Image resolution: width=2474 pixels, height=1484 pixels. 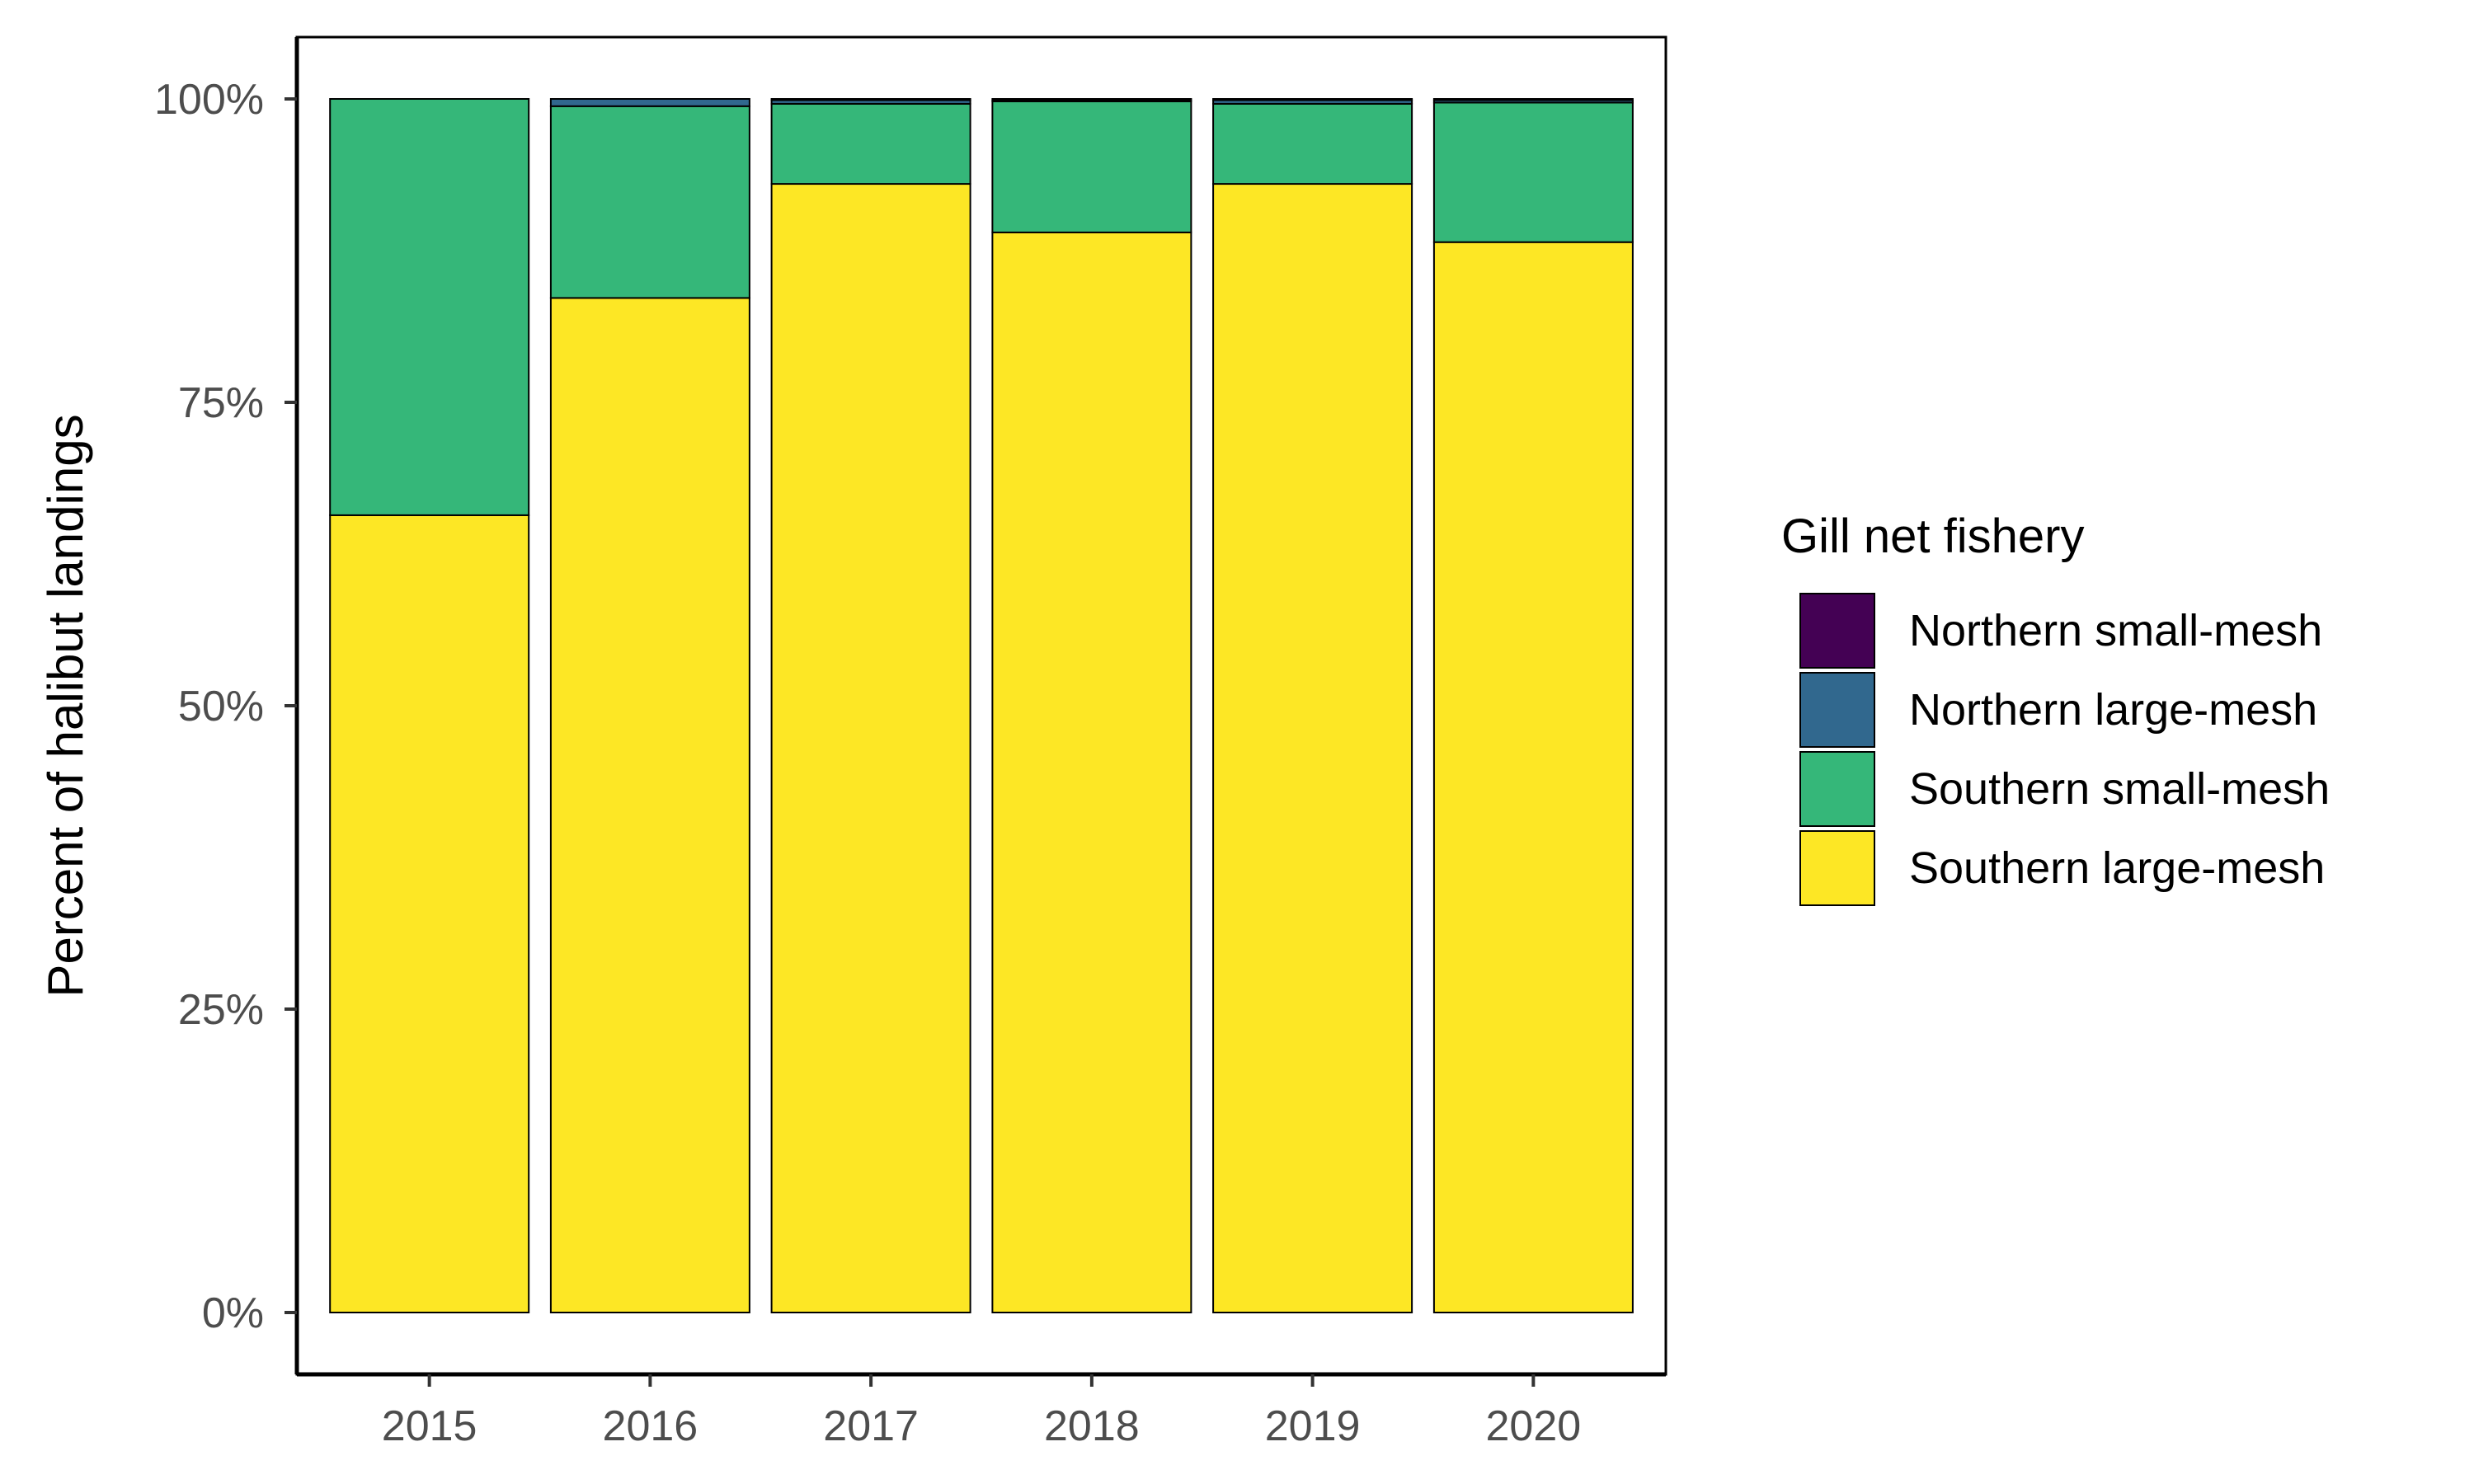 I want to click on y-axis-title: Percent of halibut landings, so click(x=65, y=705).